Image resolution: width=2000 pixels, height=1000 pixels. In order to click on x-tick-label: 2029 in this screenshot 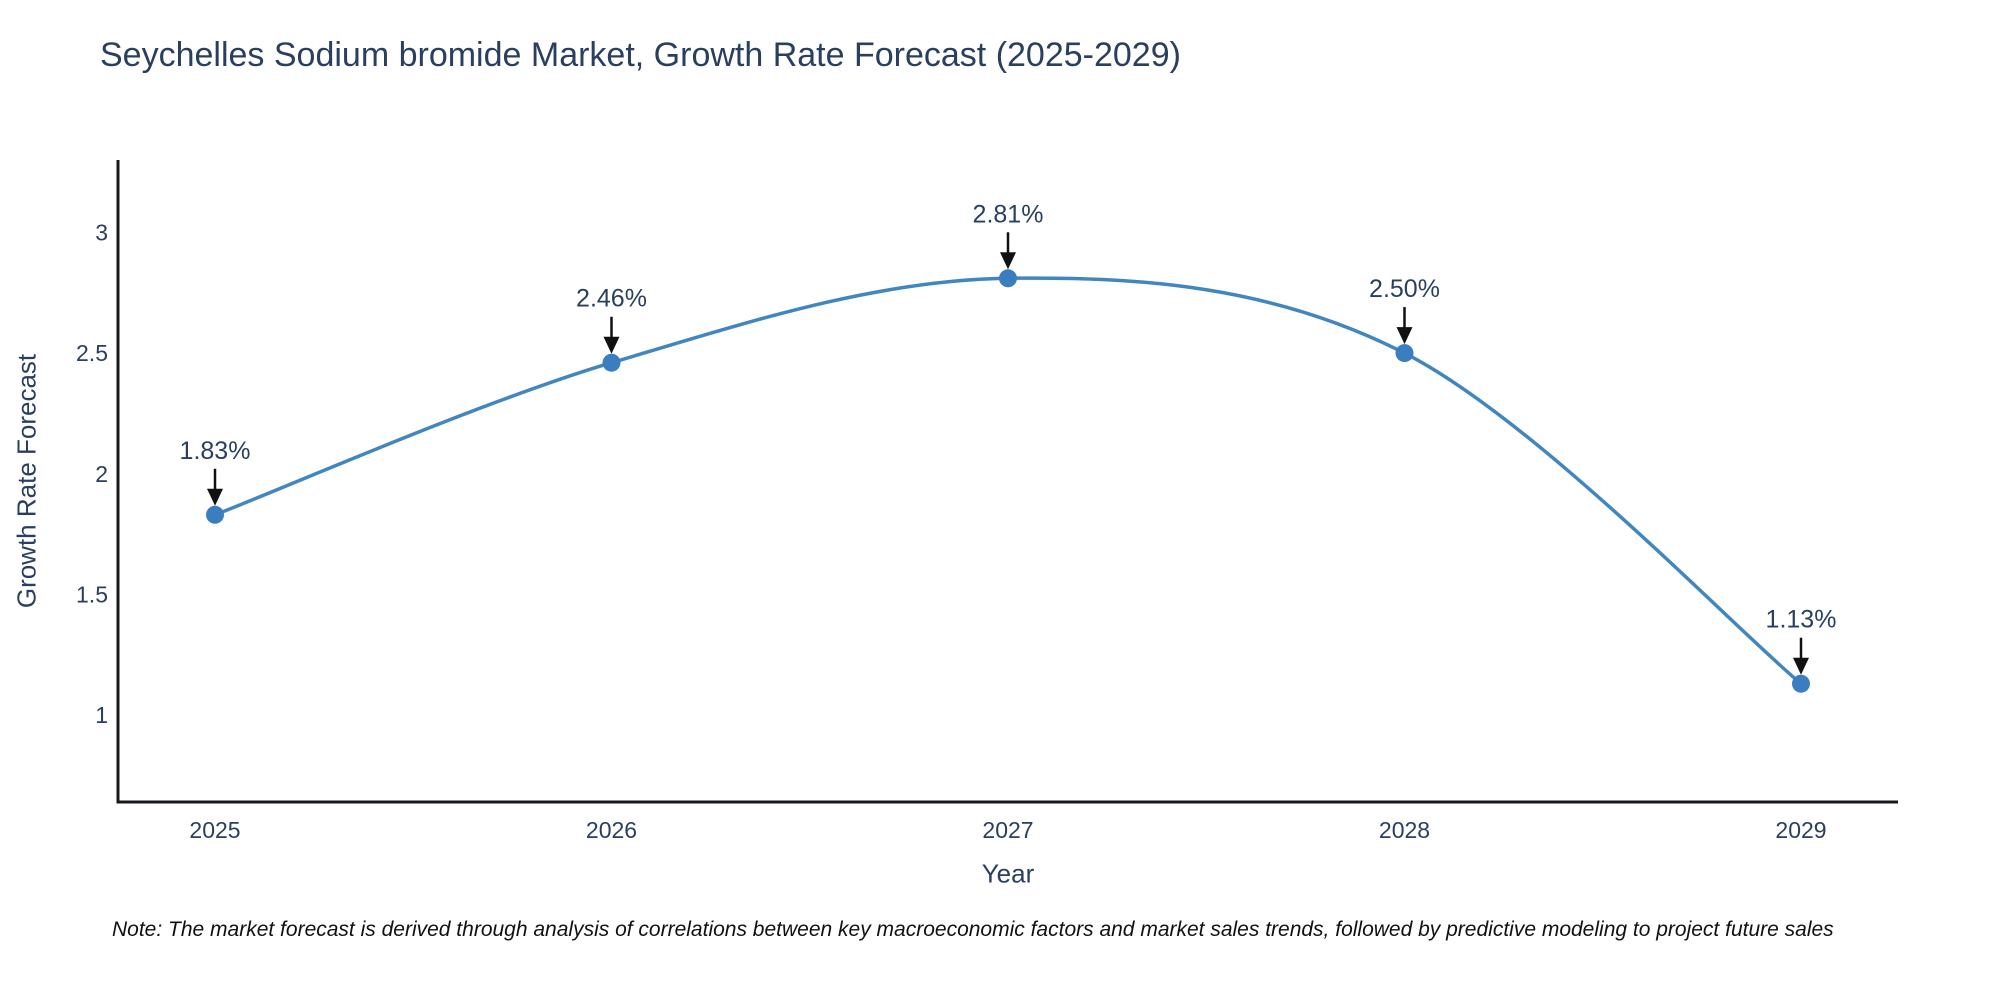, I will do `click(1800, 830)`.